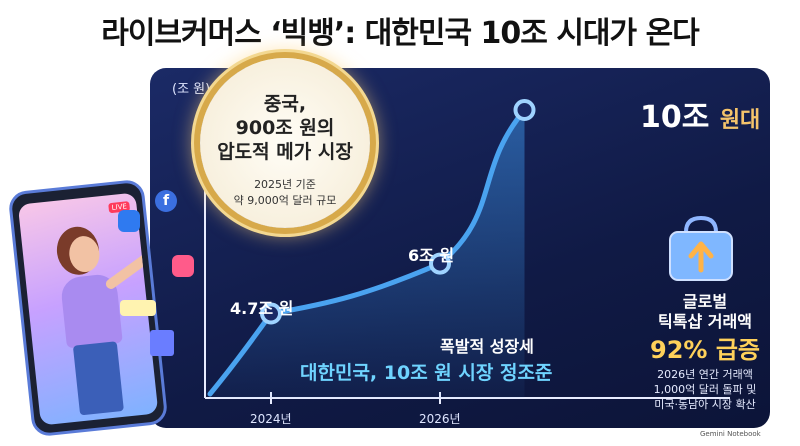 The image size is (800, 446). Describe the element at coordinates (191, 89) in the screenshot. I see `y-axis-label: (조 원)` at that location.